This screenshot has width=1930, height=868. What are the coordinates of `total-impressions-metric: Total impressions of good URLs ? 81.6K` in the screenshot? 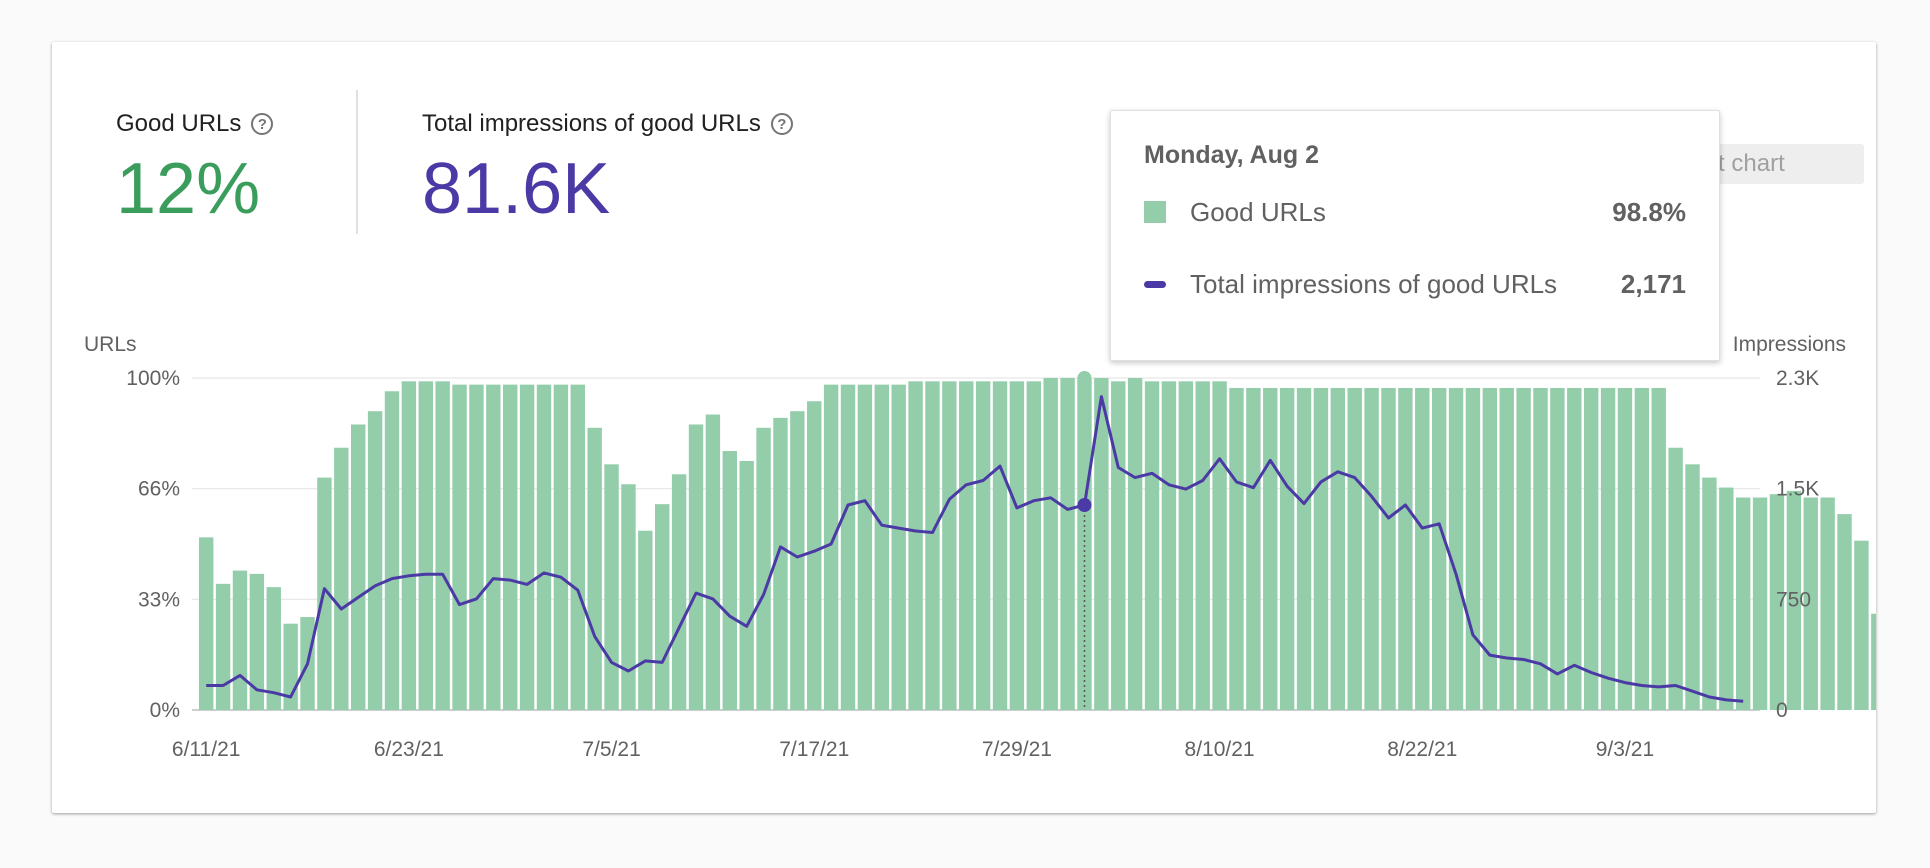 It's located at (607, 169).